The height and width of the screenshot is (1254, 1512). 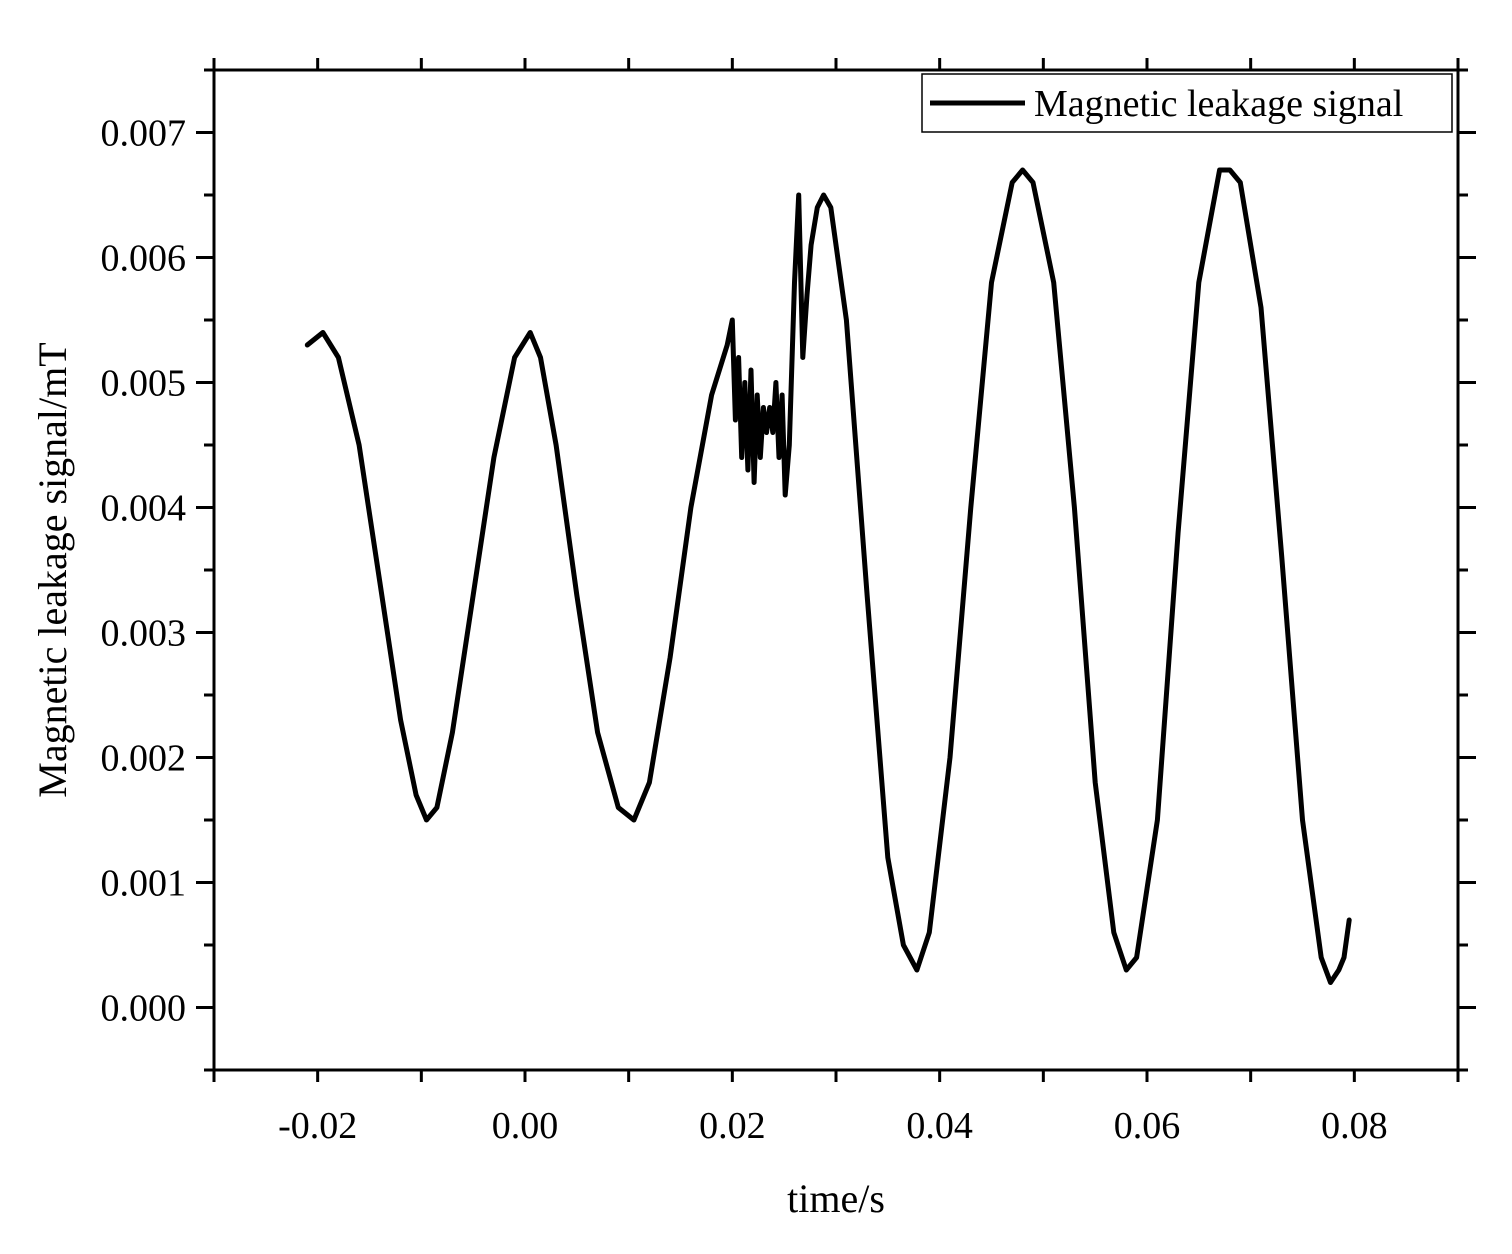 I want to click on x-tick-label: 0.00, so click(x=525, y=1126).